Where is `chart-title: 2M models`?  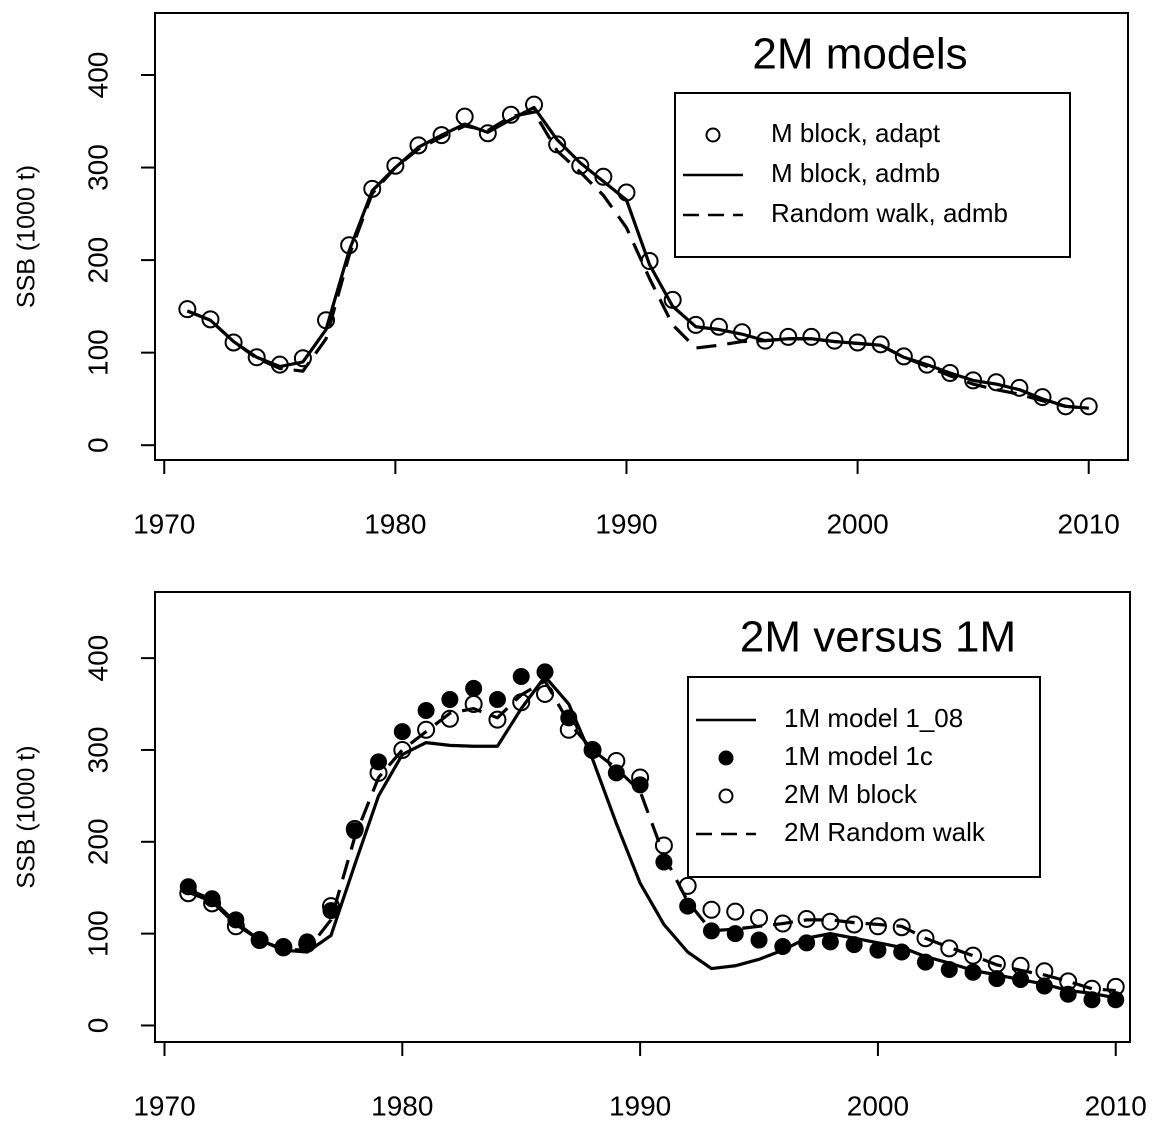
chart-title: 2M models is located at coordinates (859, 54).